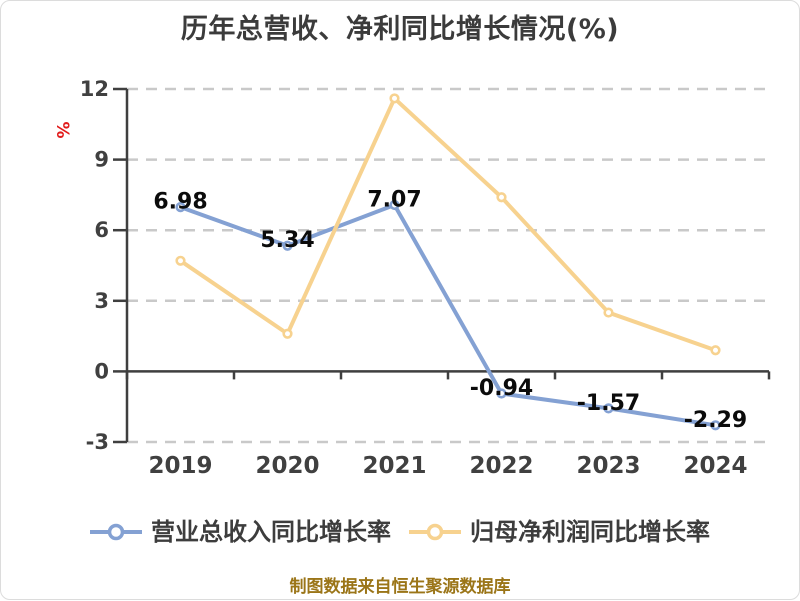 This screenshot has height=601, width=800. I want to click on svg-text: -3, so click(97, 442).